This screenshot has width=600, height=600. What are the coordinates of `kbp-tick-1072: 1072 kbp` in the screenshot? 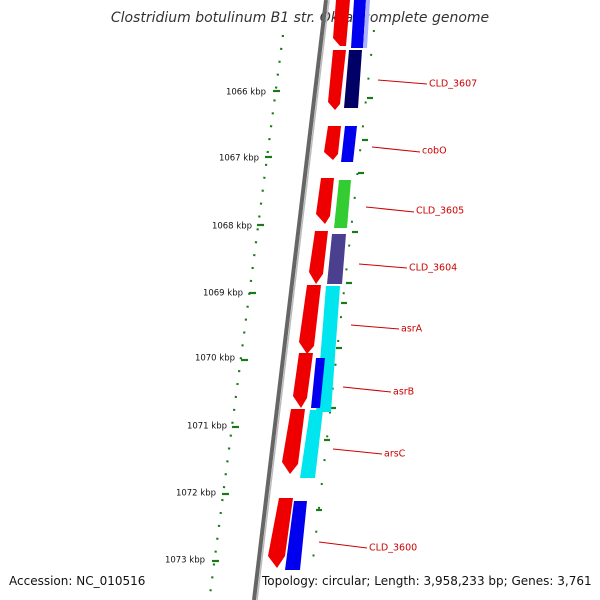 It's located at (202, 494).